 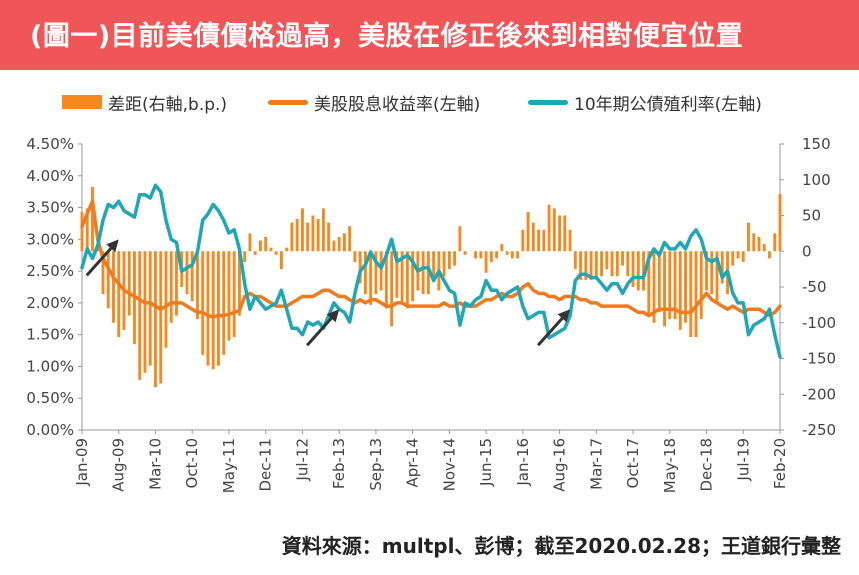 I want to click on chart-legend: 差距(右軸,b.p.) 美股股息收益率(左軸) 10年期公債殖利率(左軸), so click(x=429, y=102).